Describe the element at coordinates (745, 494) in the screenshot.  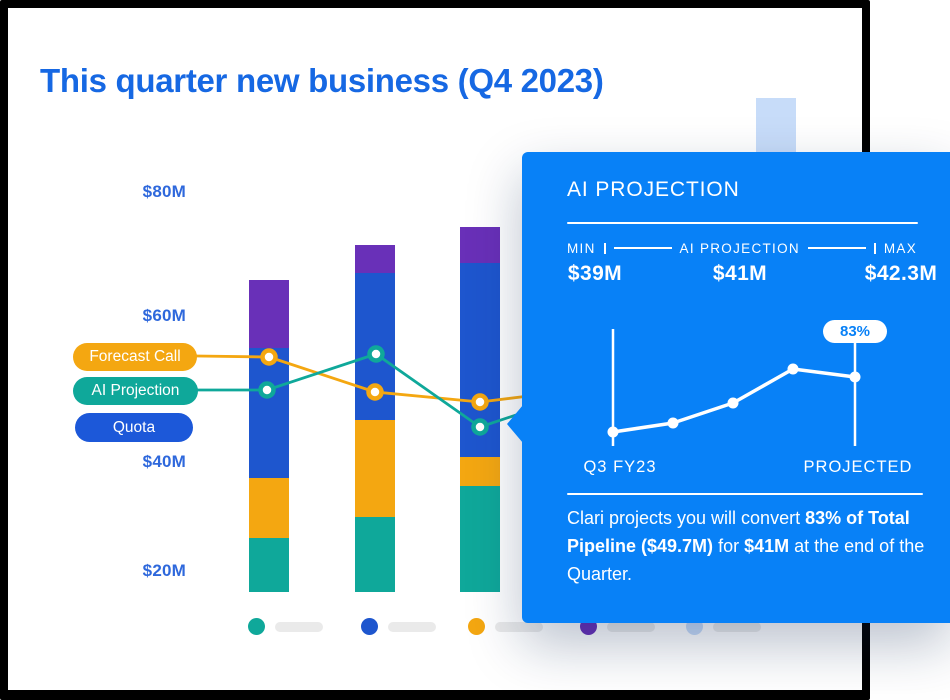
I see `panel-divider-bottom` at that location.